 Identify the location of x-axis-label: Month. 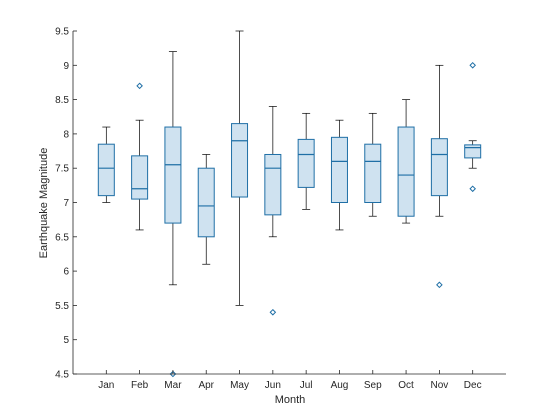
(290, 400).